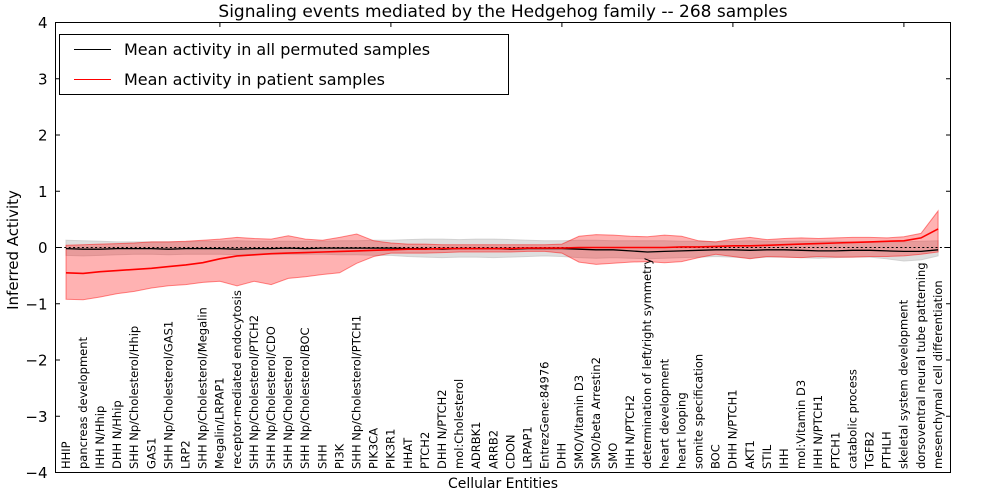 Image resolution: width=1000 pixels, height=500 pixels. What do you see at coordinates (43, 79) in the screenshot?
I see `y-tick-label: 3` at bounding box center [43, 79].